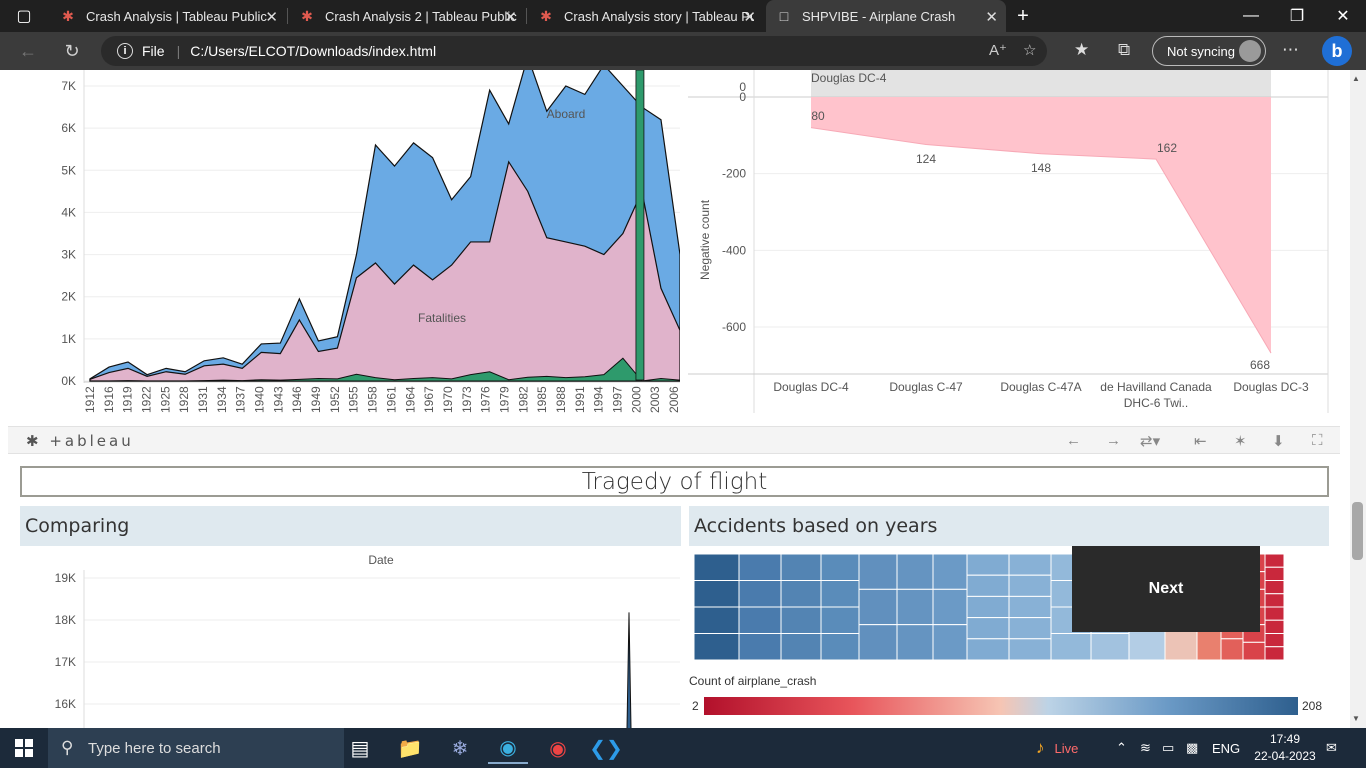 Image resolution: width=1366 pixels, height=768 pixels. Describe the element at coordinates (68, 255) in the screenshot. I see `y-tick-label: 3K` at that location.